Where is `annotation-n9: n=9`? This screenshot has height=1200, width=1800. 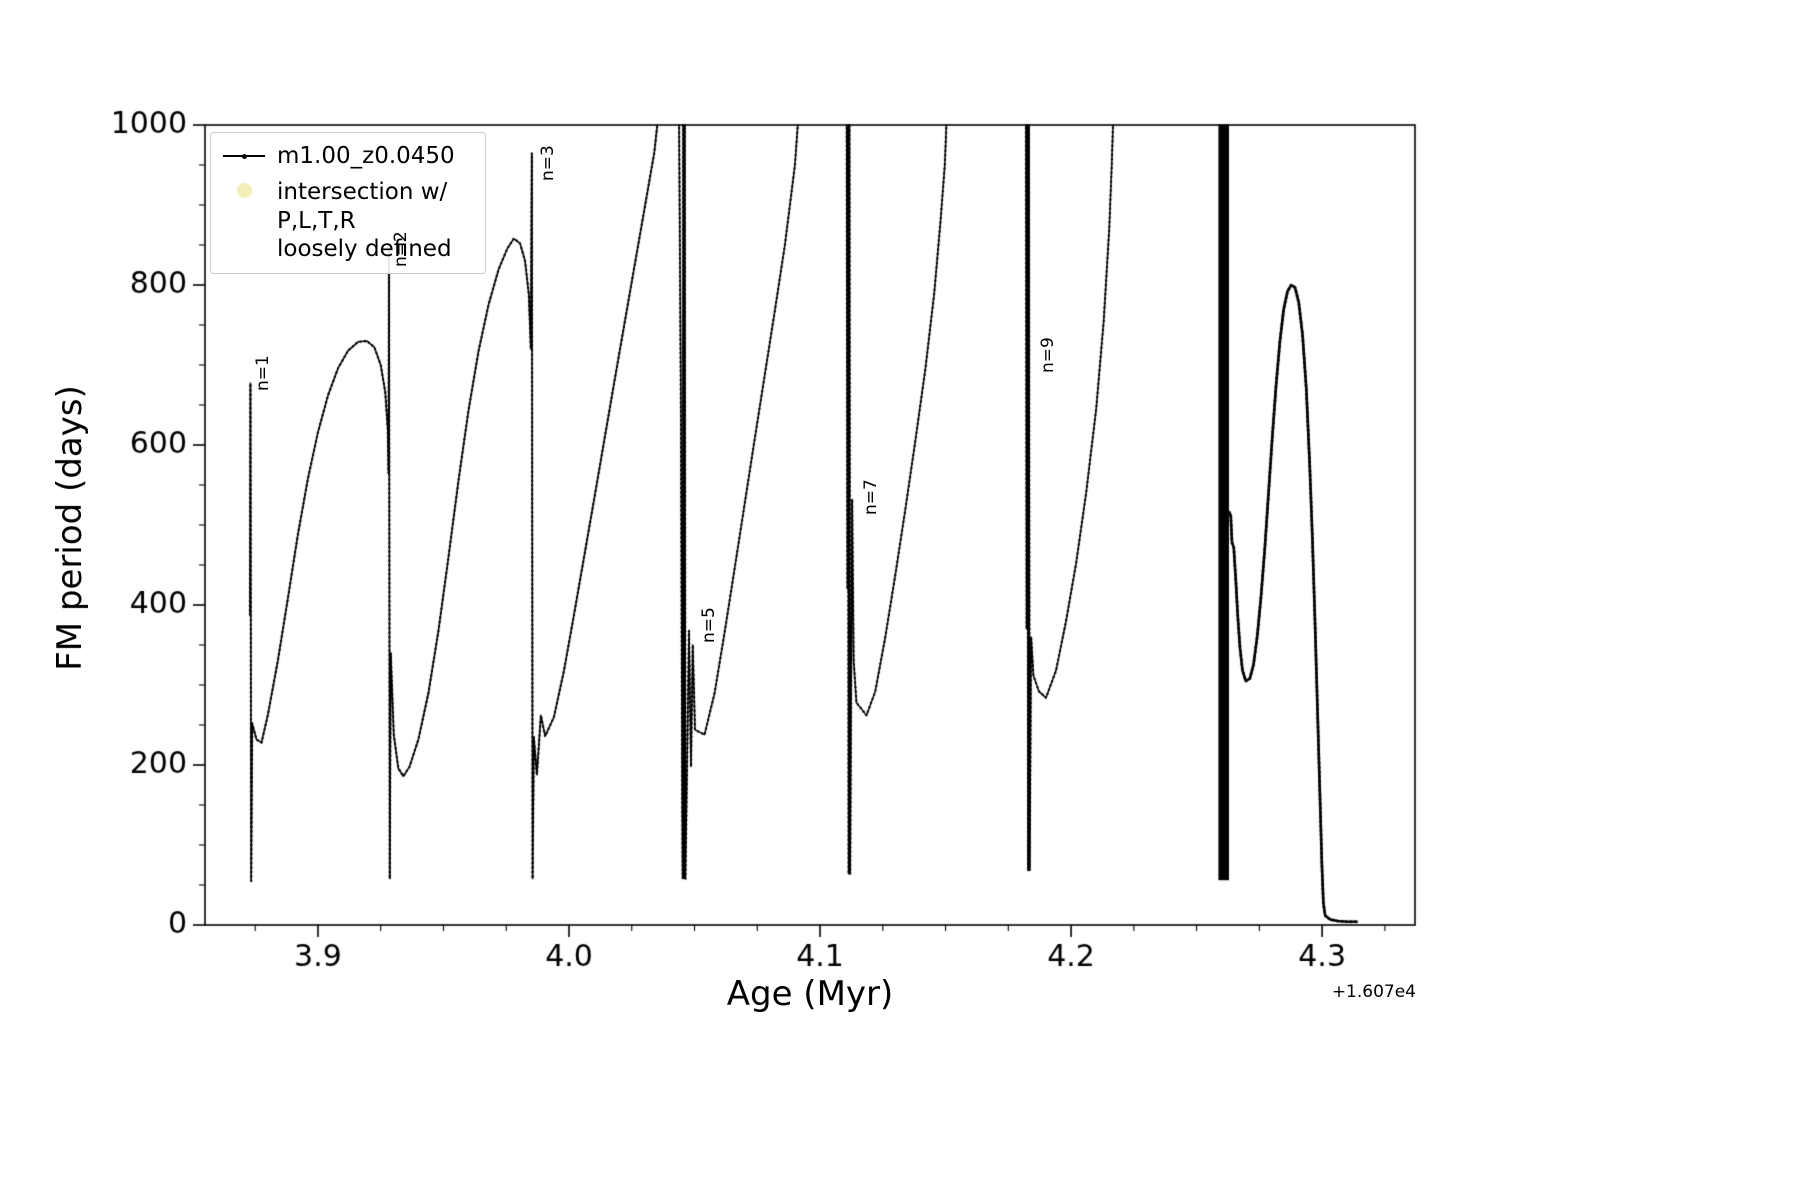 annotation-n9: n=9 is located at coordinates (1047, 355).